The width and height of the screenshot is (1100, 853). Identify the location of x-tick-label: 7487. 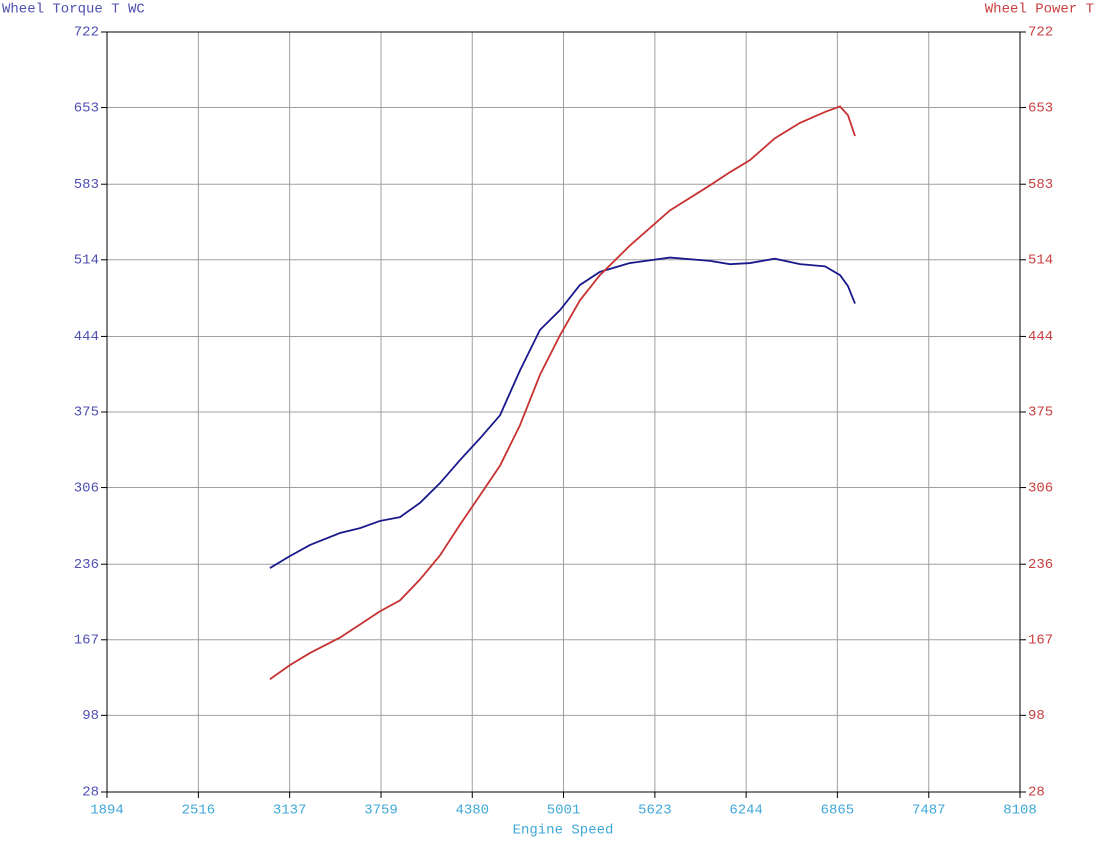
(929, 811).